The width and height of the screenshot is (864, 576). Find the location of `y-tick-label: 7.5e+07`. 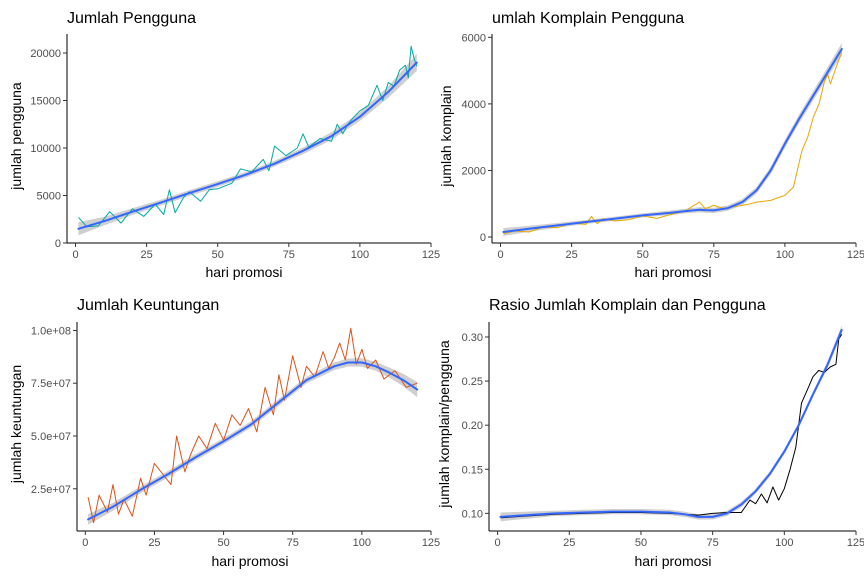

y-tick-label: 7.5e+07 is located at coordinates (51, 384).